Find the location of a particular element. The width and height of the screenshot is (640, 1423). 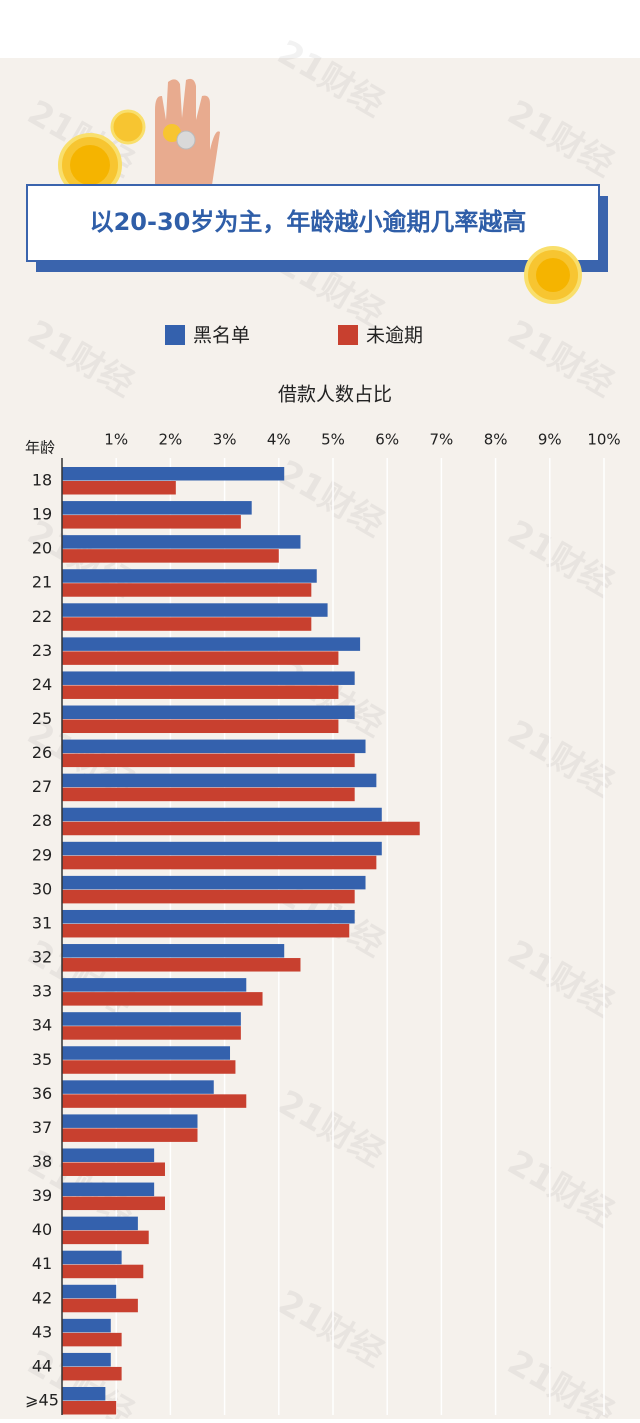

y-tick-label: 26 is located at coordinates (42, 752).